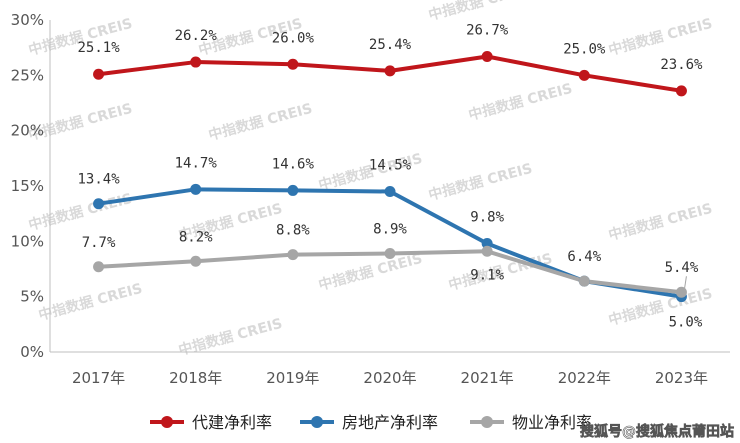 This screenshot has height=443, width=740. Describe the element at coordinates (390, 230) in the screenshot. I see `data-label: 8.9%` at that location.